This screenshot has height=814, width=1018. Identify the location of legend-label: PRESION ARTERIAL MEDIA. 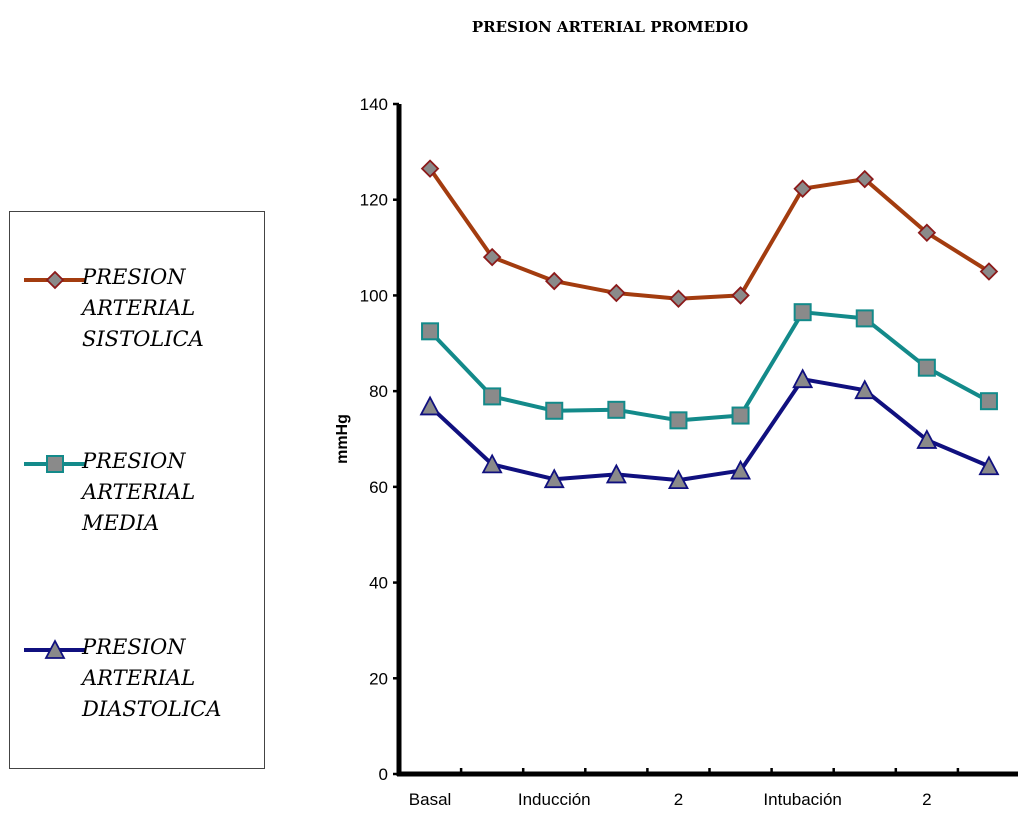
(139, 492).